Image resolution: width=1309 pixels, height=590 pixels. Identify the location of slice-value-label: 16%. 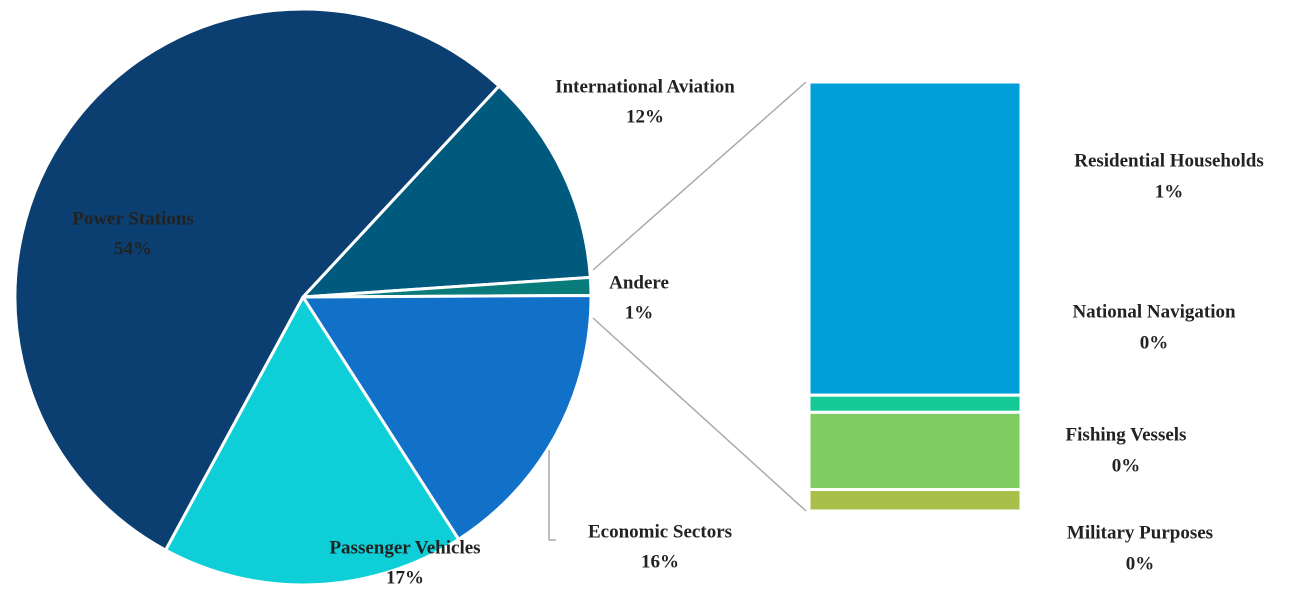
(660, 561).